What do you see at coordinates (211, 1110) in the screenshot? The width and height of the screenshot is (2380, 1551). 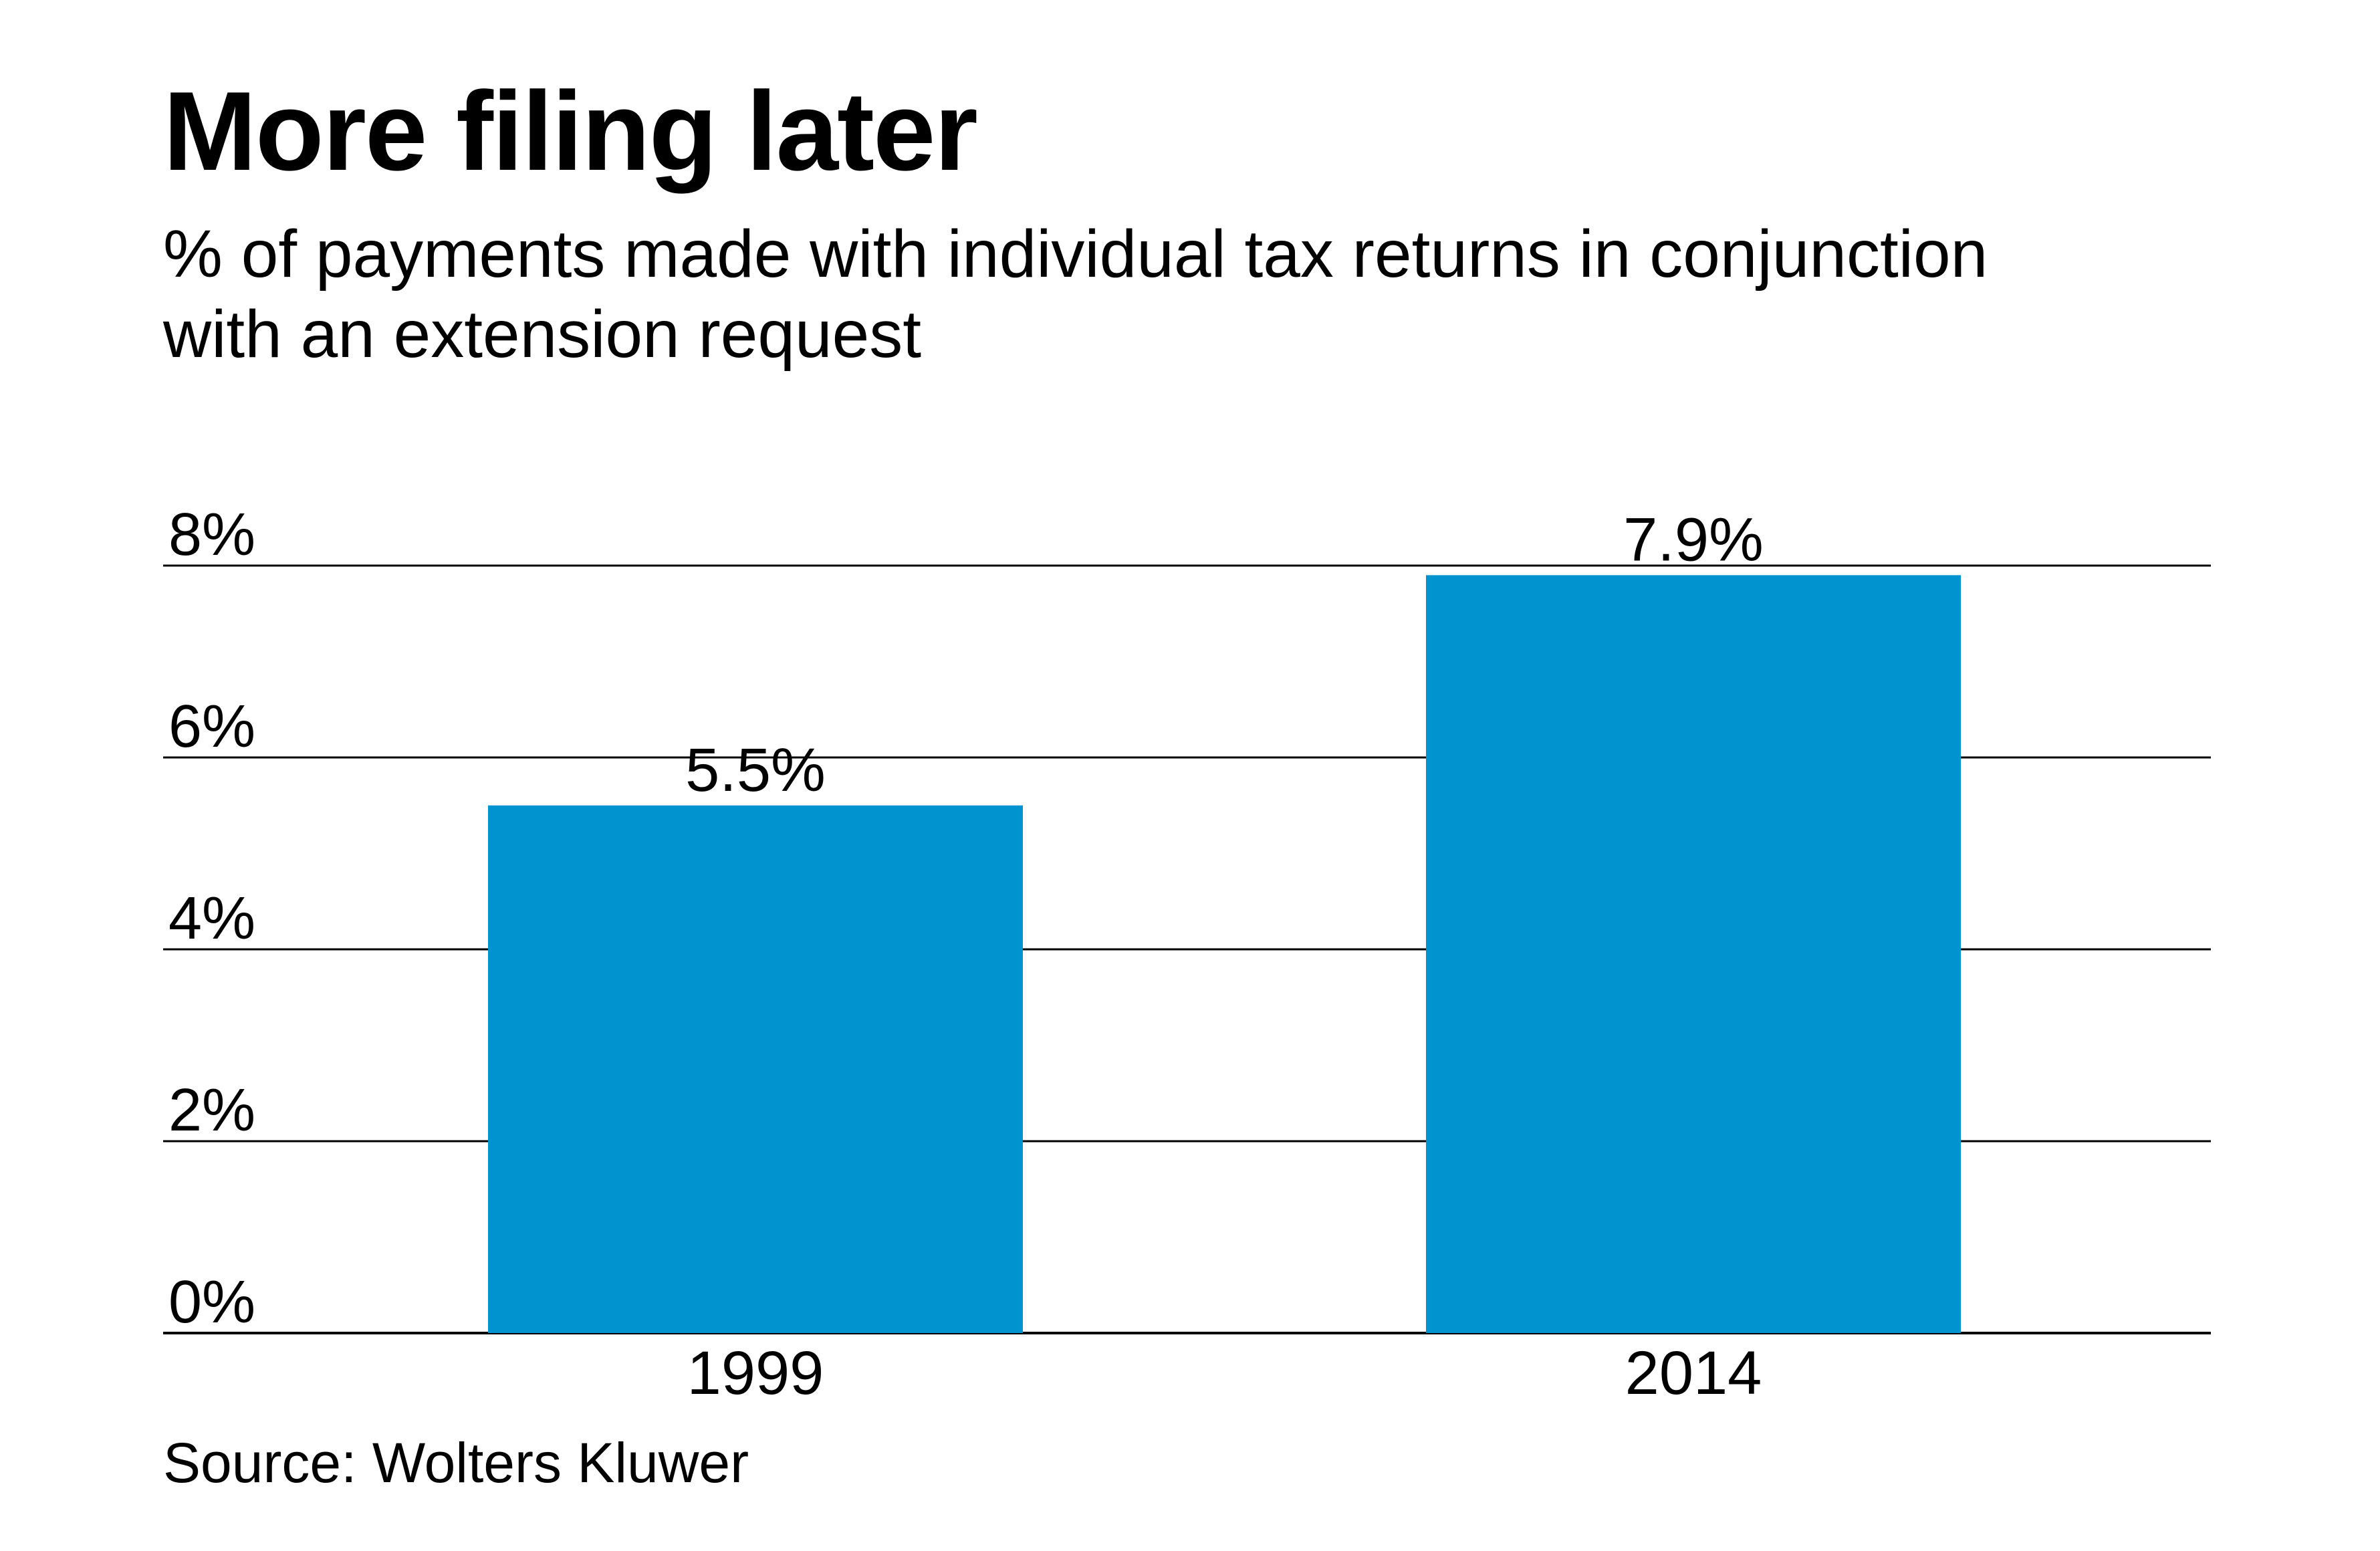 I see `y-tick-label: 2%` at bounding box center [211, 1110].